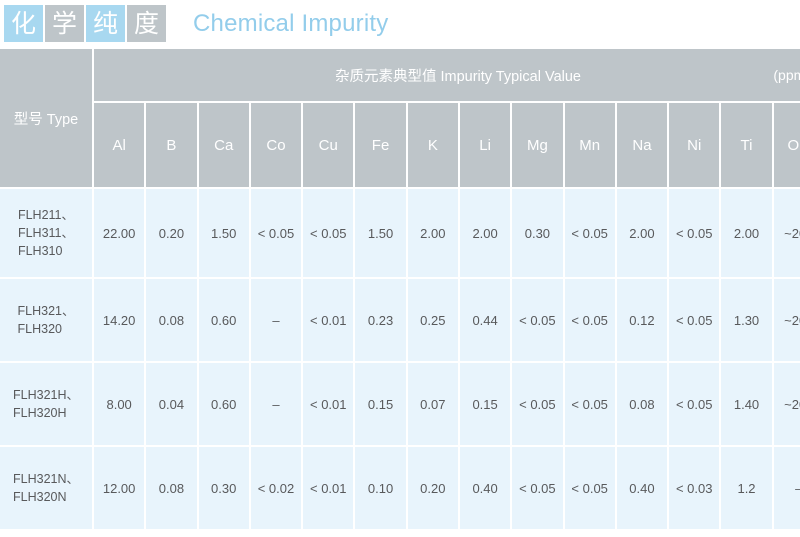  What do you see at coordinates (432, 145) in the screenshot?
I see `header-element-k: K` at bounding box center [432, 145].